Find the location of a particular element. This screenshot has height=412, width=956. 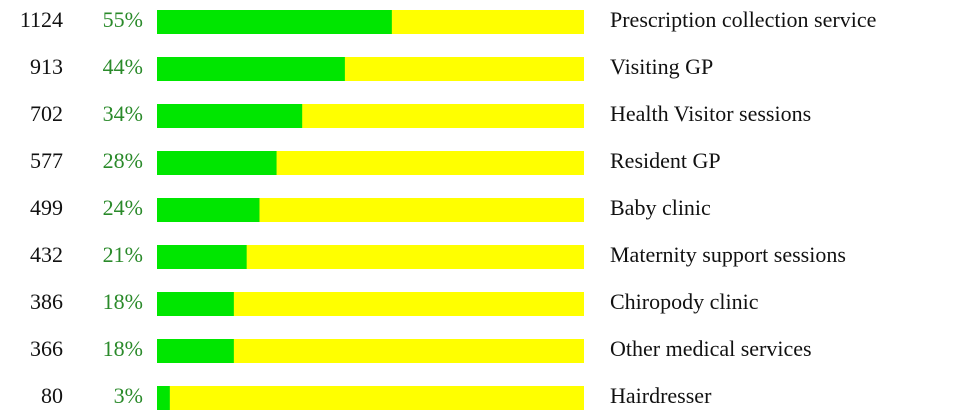

percent-label: 28% is located at coordinates (123, 160).